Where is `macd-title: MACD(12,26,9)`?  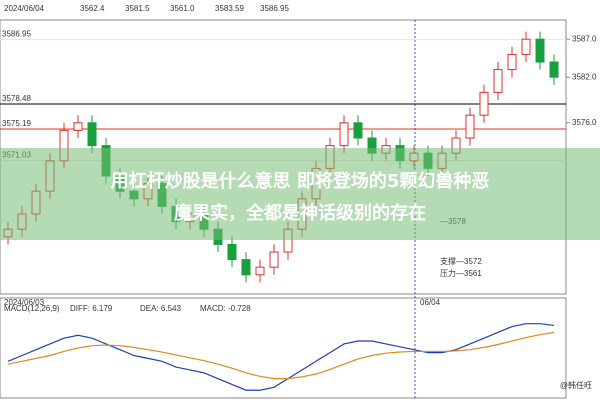
macd-title: MACD(12,26,9) is located at coordinates (32, 308).